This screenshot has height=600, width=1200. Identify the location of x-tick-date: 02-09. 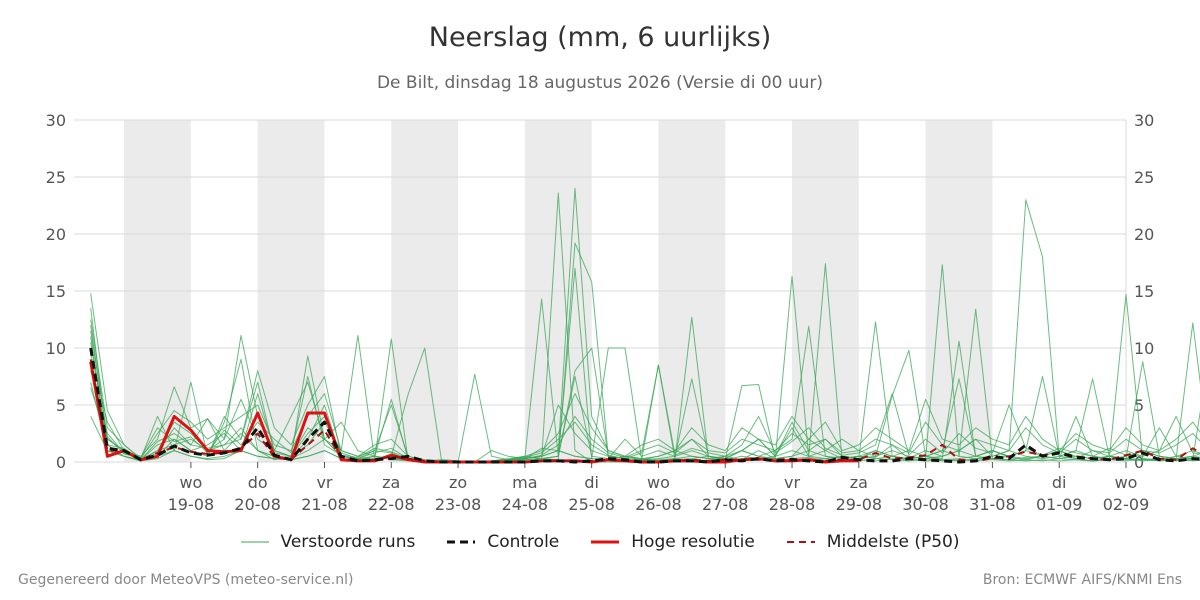
(1126, 504).